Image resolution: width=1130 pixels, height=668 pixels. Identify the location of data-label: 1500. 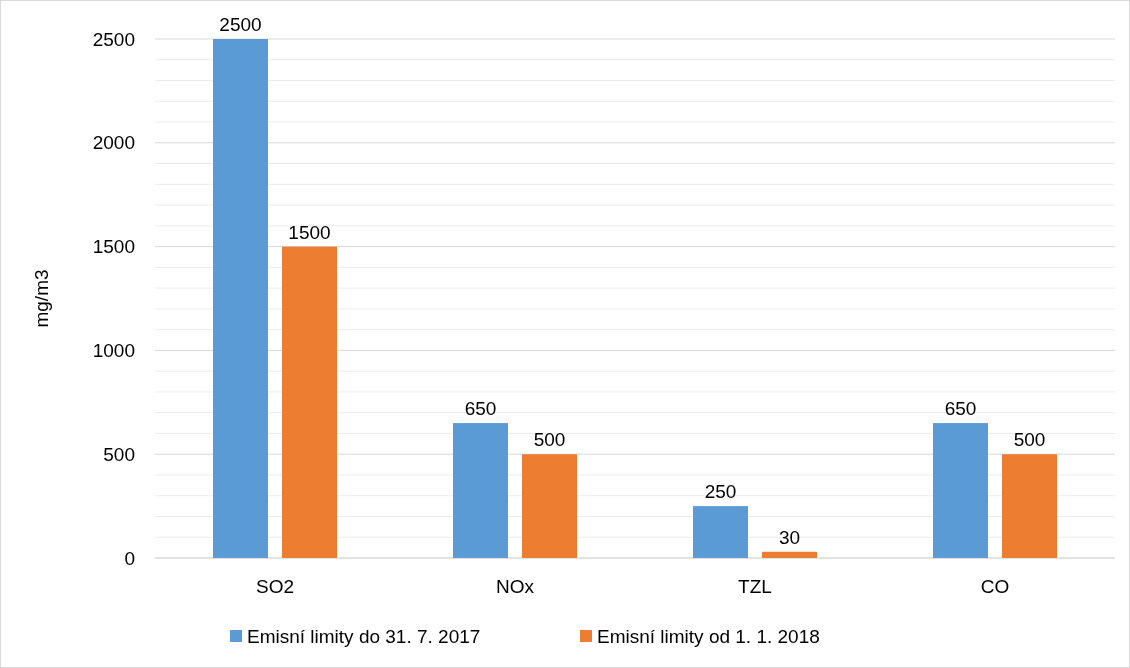
(309, 232).